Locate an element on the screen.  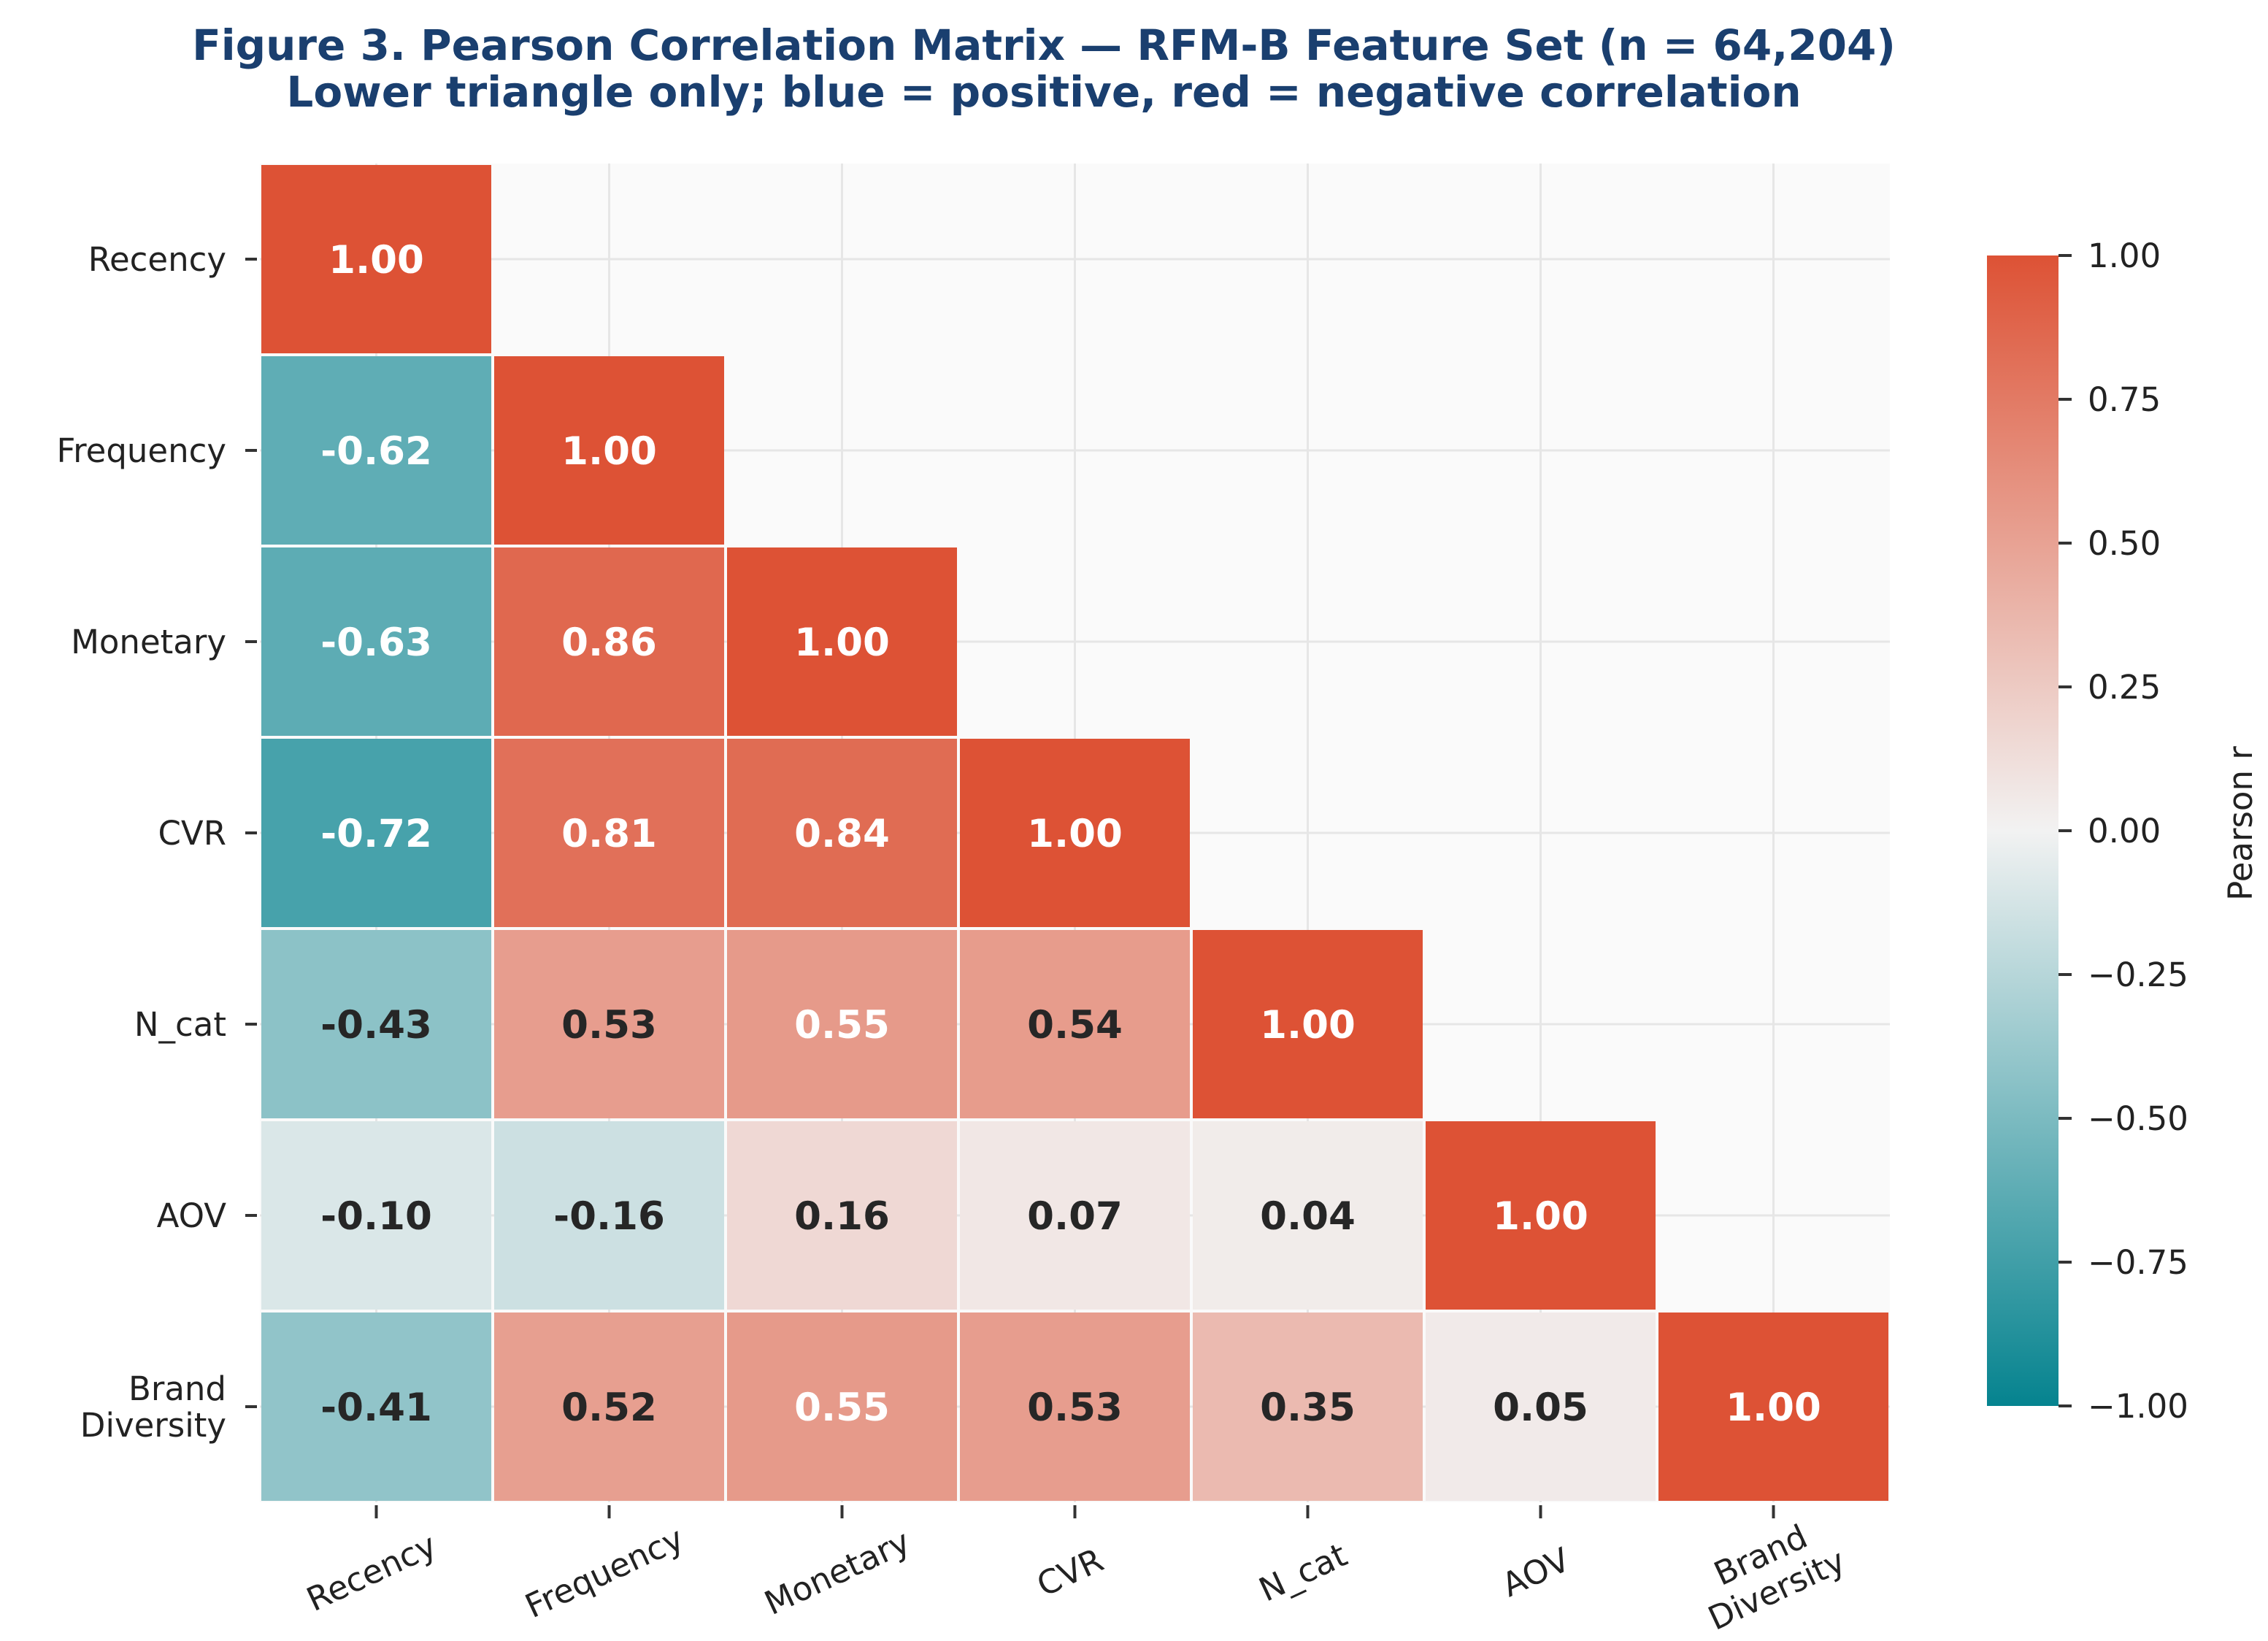
cell-value-label: -0.16 is located at coordinates (609, 1217).